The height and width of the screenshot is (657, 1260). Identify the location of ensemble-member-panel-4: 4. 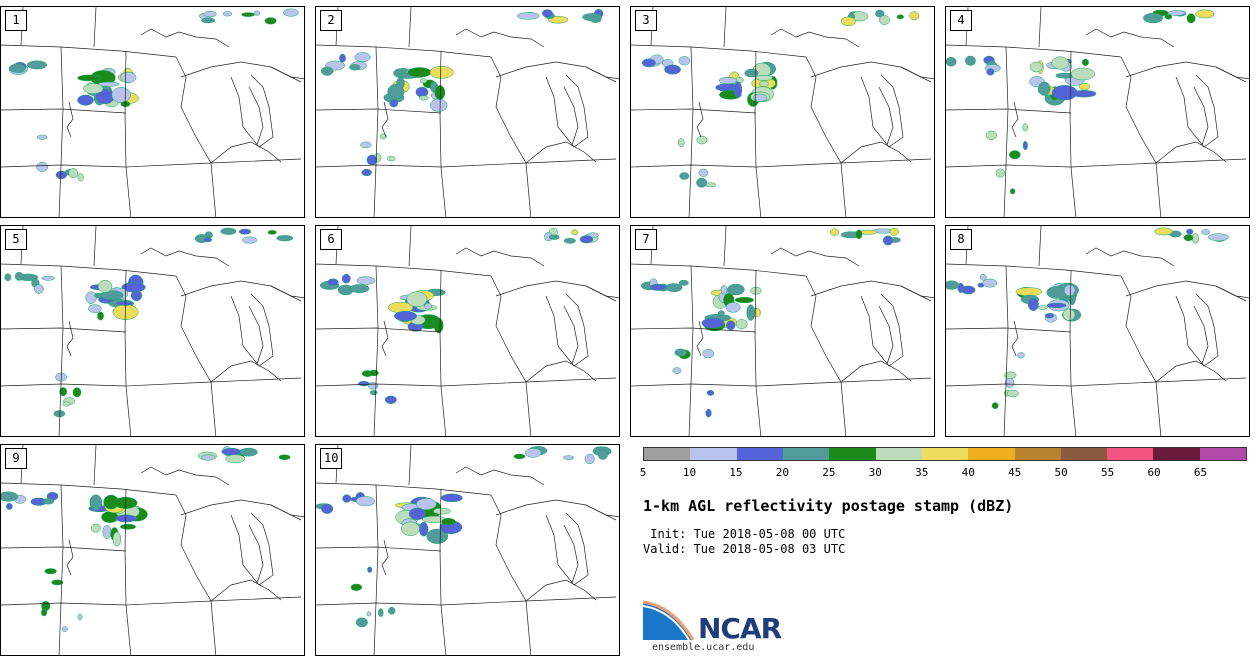
(1097, 112).